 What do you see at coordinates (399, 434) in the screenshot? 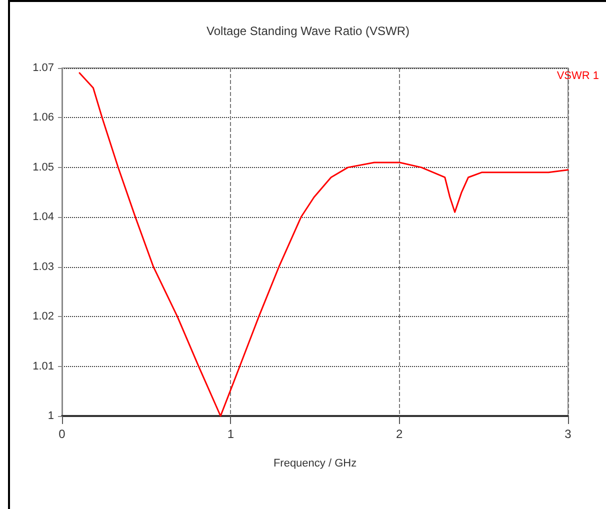
I see `x-tick-label: 2` at bounding box center [399, 434].